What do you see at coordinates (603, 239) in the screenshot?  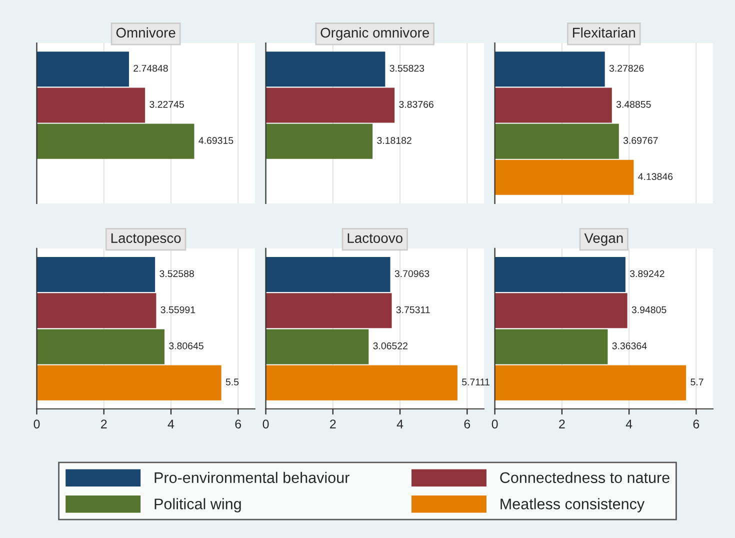 I see `chart-title: Vegan` at bounding box center [603, 239].